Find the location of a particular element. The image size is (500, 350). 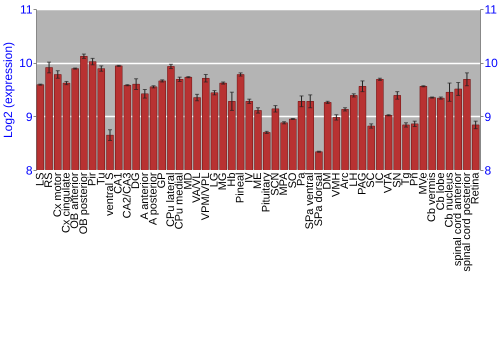

x-tick-label: Tg is located at coordinates (406, 179).